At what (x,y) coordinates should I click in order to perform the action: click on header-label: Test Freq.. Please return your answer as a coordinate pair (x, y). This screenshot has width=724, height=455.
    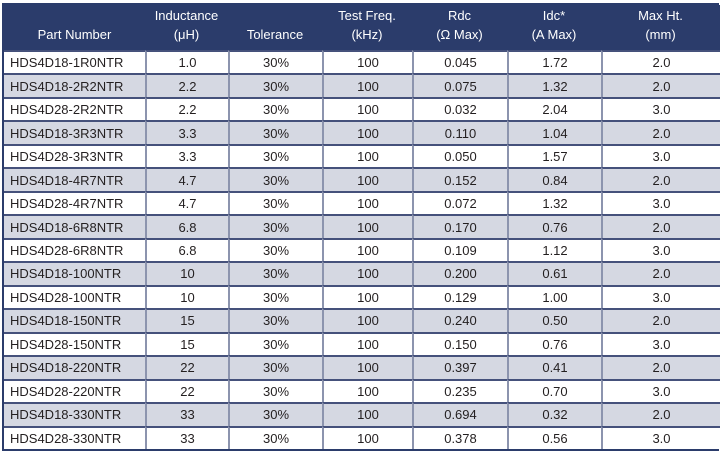
    Looking at the image, I should click on (367, 16).